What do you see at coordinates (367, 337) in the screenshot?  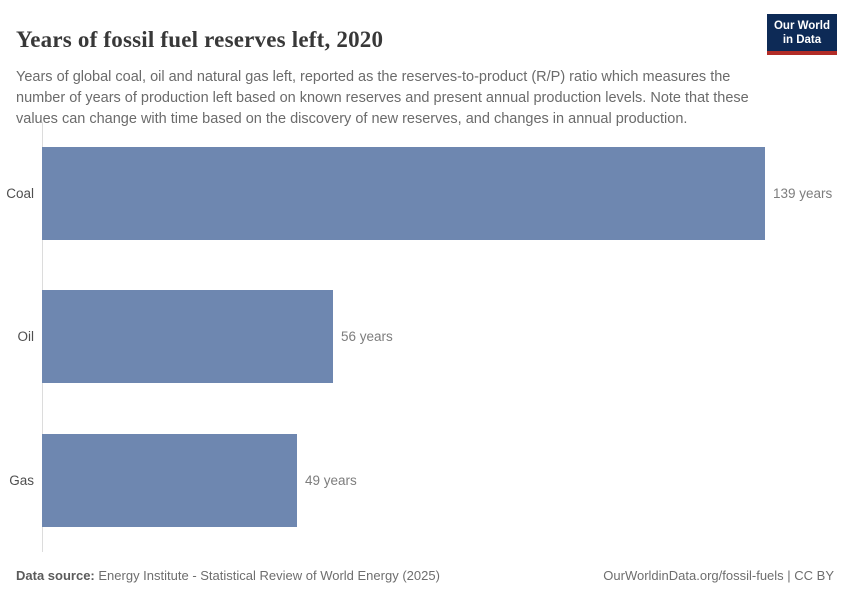 I see `value-label: 56 years` at bounding box center [367, 337].